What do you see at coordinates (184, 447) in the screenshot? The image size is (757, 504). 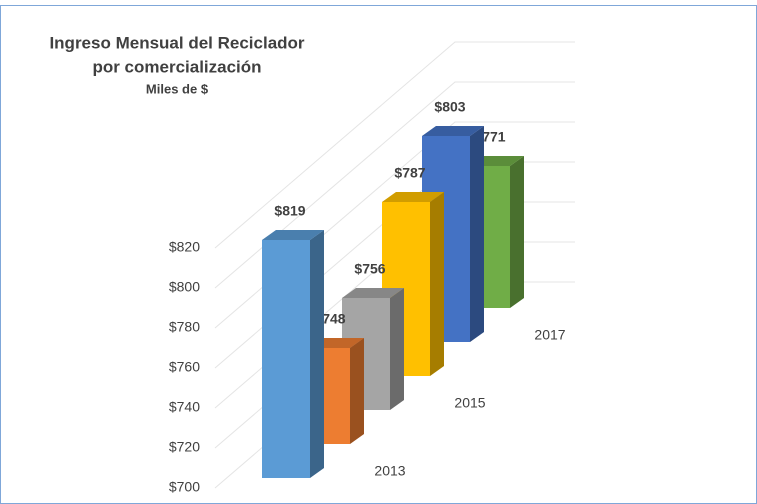 I see `y-tick-label: $720` at bounding box center [184, 447].